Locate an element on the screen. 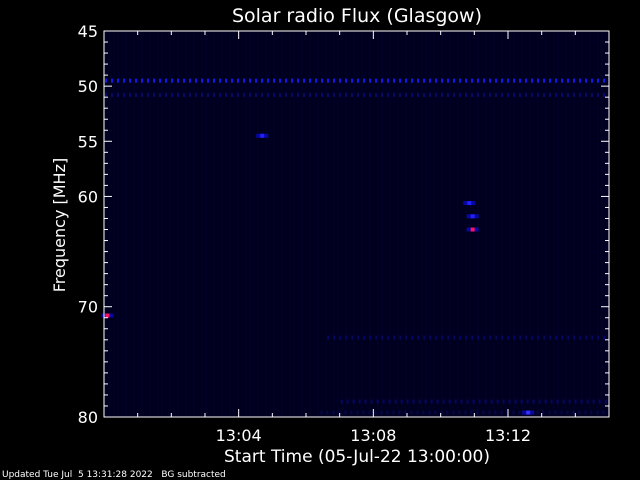  x-tick-label: 13:04 is located at coordinates (239, 435).